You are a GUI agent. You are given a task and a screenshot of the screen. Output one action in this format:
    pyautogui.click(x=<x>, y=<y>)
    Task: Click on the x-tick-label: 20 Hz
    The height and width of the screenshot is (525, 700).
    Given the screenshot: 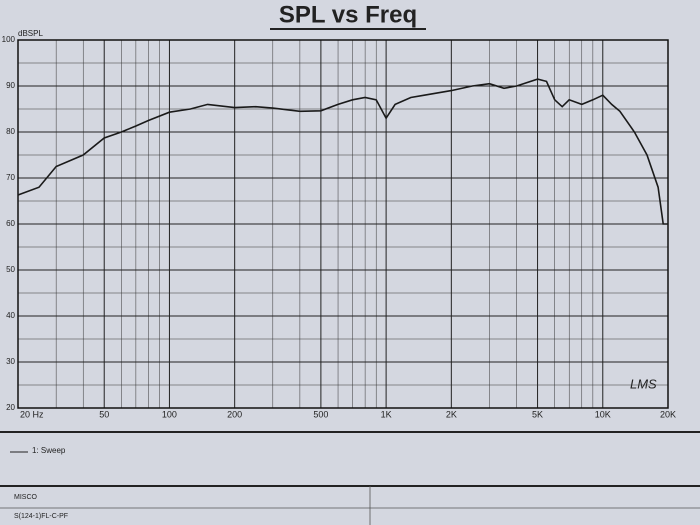 What is the action you would take?
    pyautogui.click(x=32, y=414)
    